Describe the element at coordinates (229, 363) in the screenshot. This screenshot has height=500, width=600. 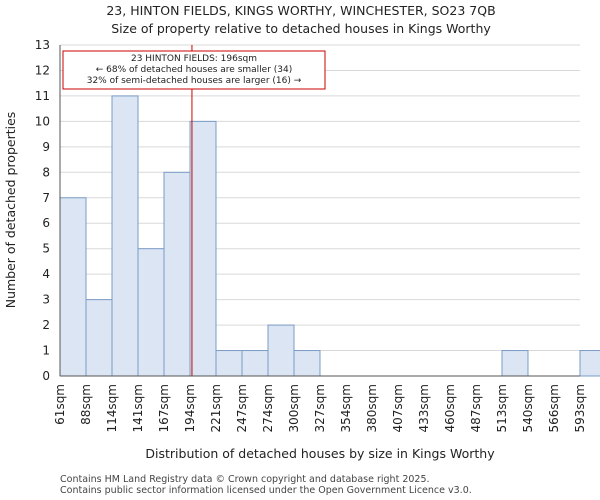
I see `bar-221sqm` at that location.